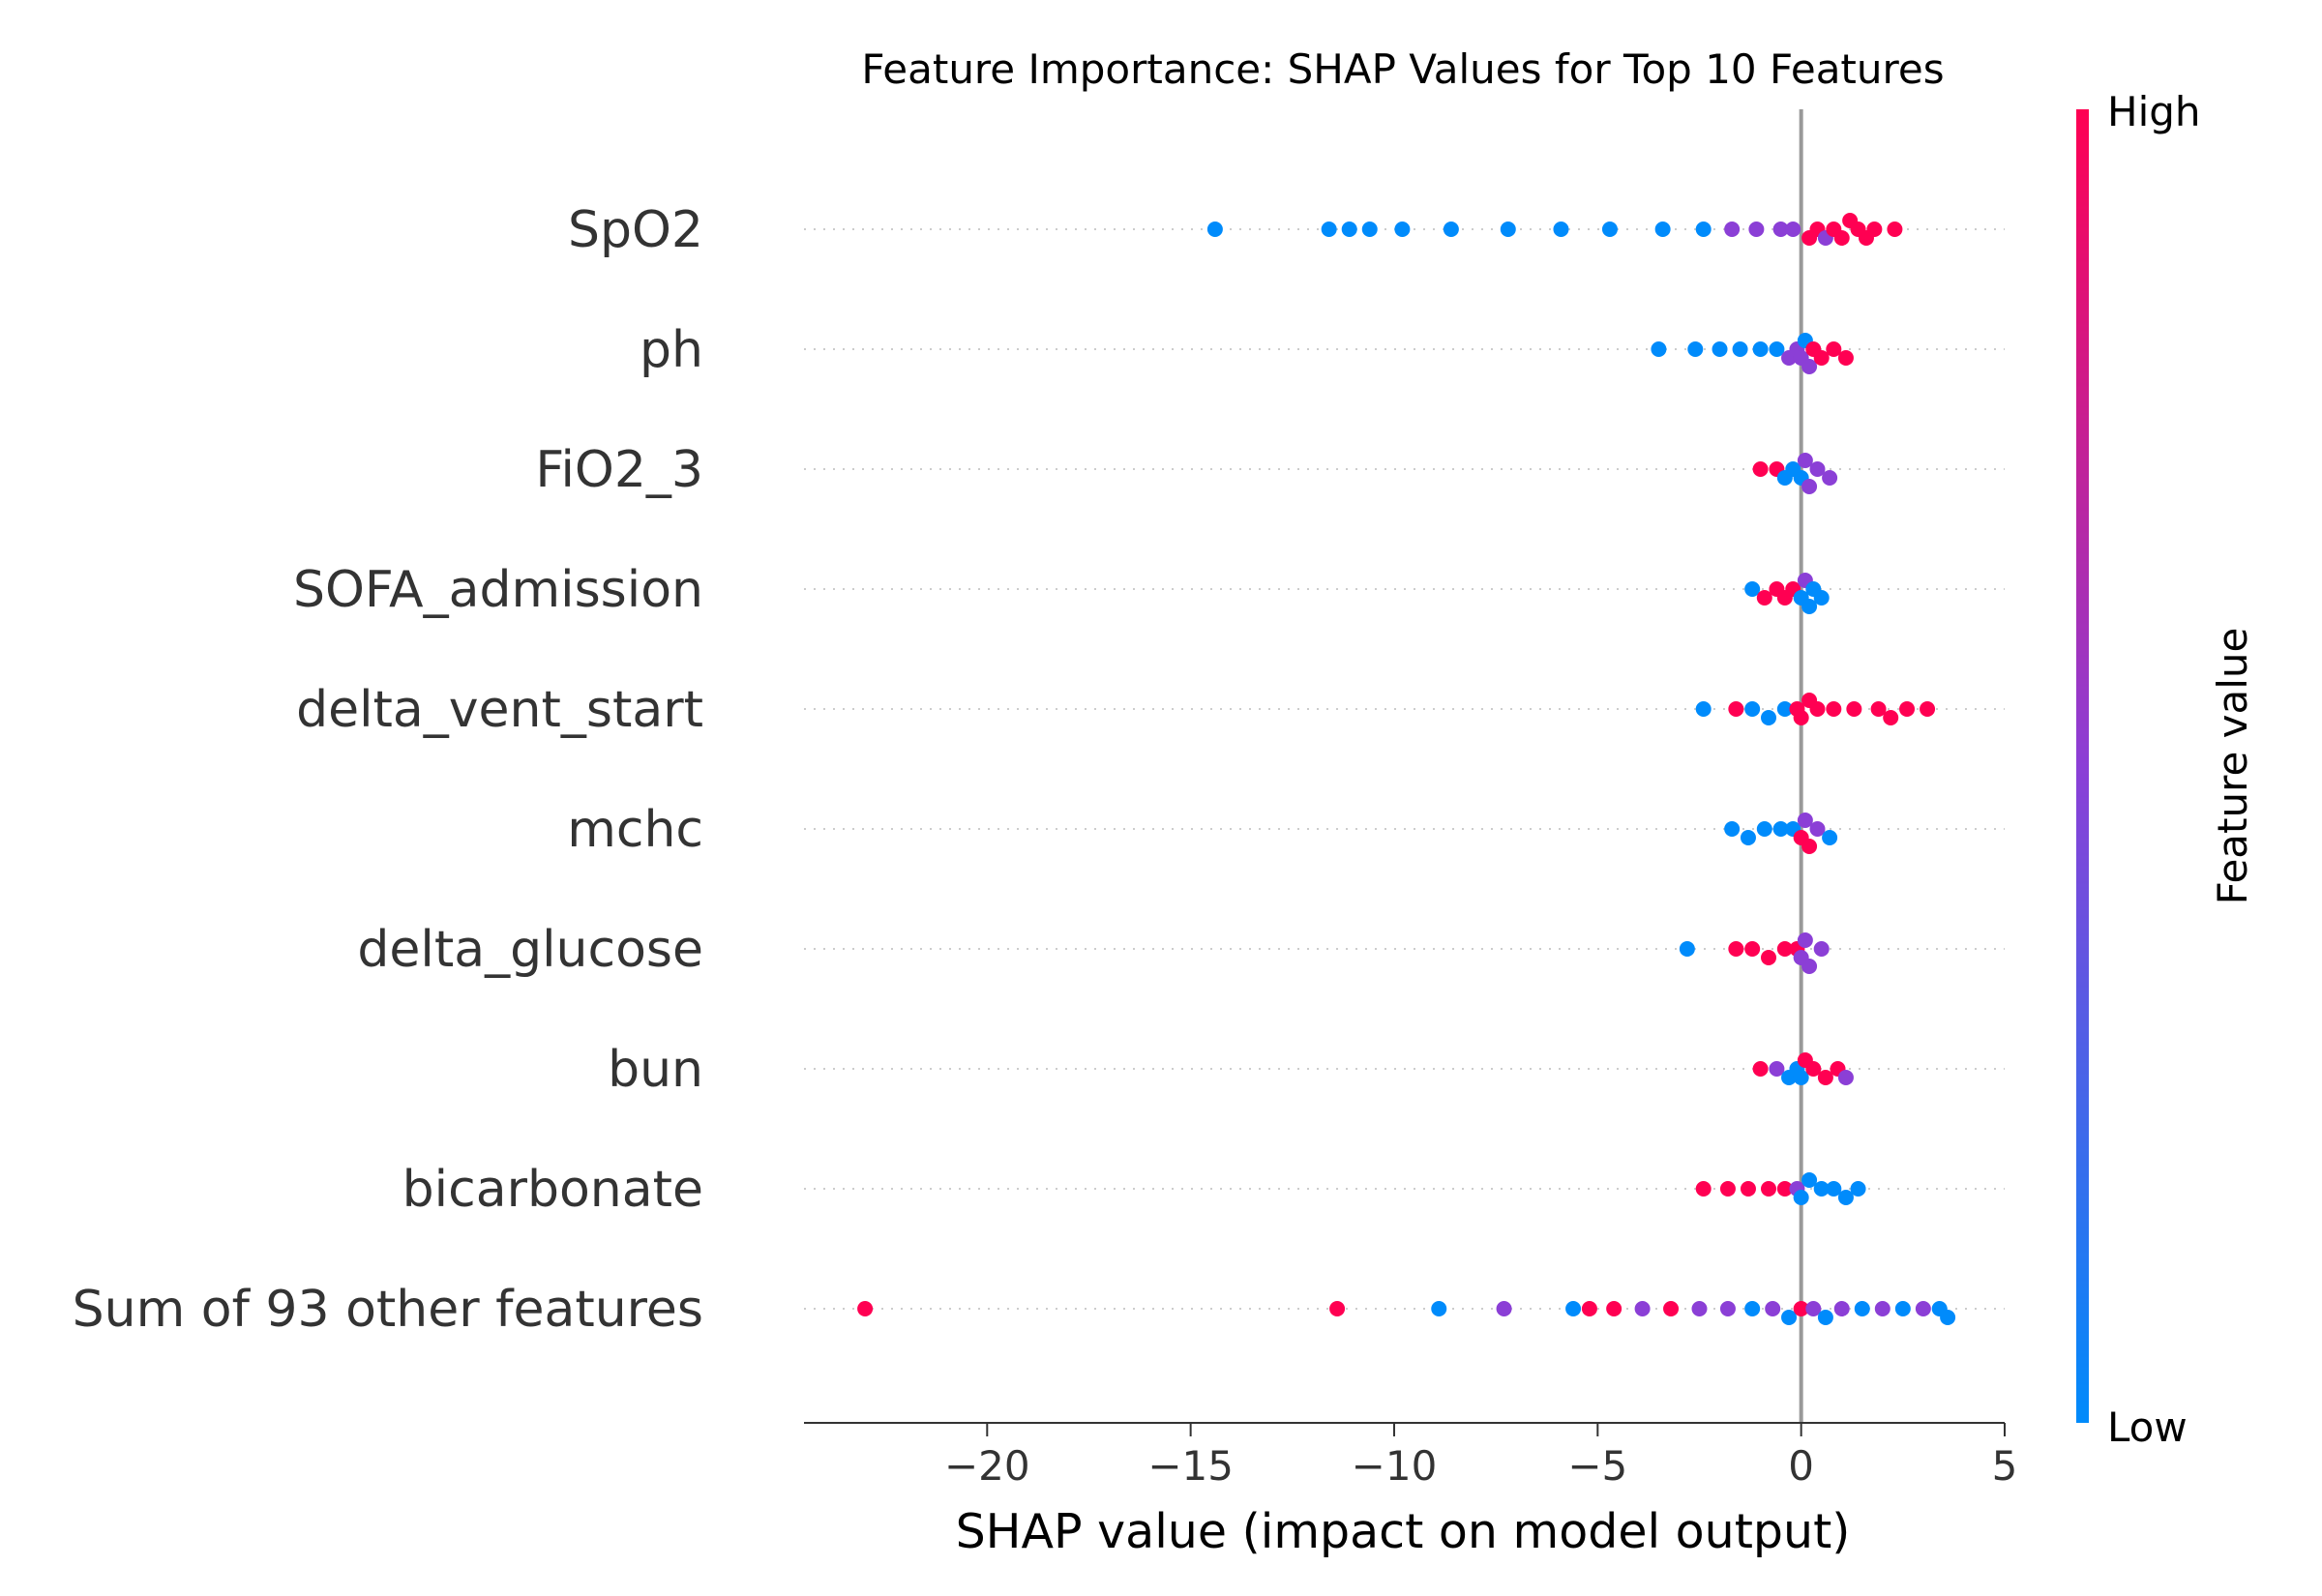 Image resolution: width=2322 pixels, height=1596 pixels. What do you see at coordinates (530, 950) in the screenshot?
I see `feature-label: delta_glucose` at bounding box center [530, 950].